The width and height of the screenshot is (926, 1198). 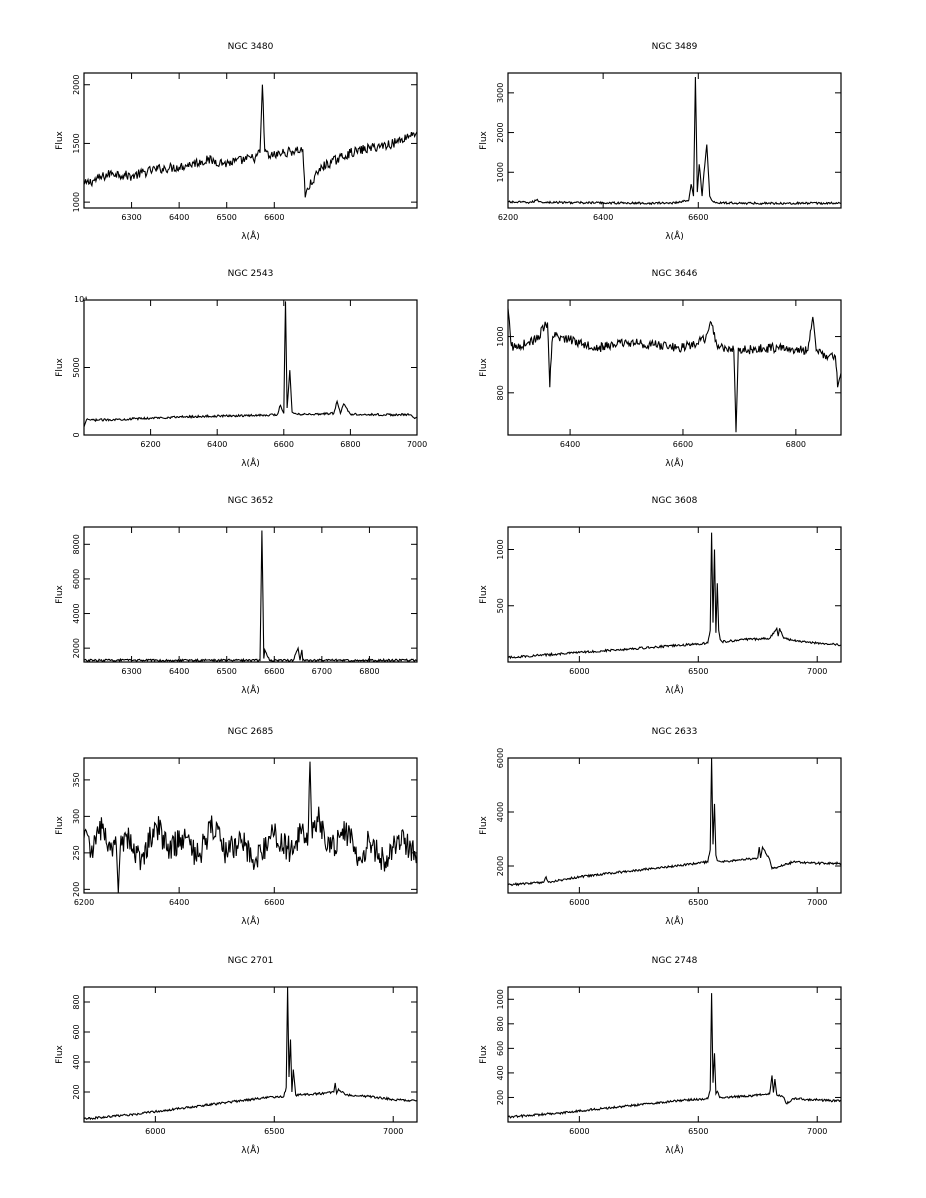 I want to click on y-tick-label: 0, so click(x=76, y=434).